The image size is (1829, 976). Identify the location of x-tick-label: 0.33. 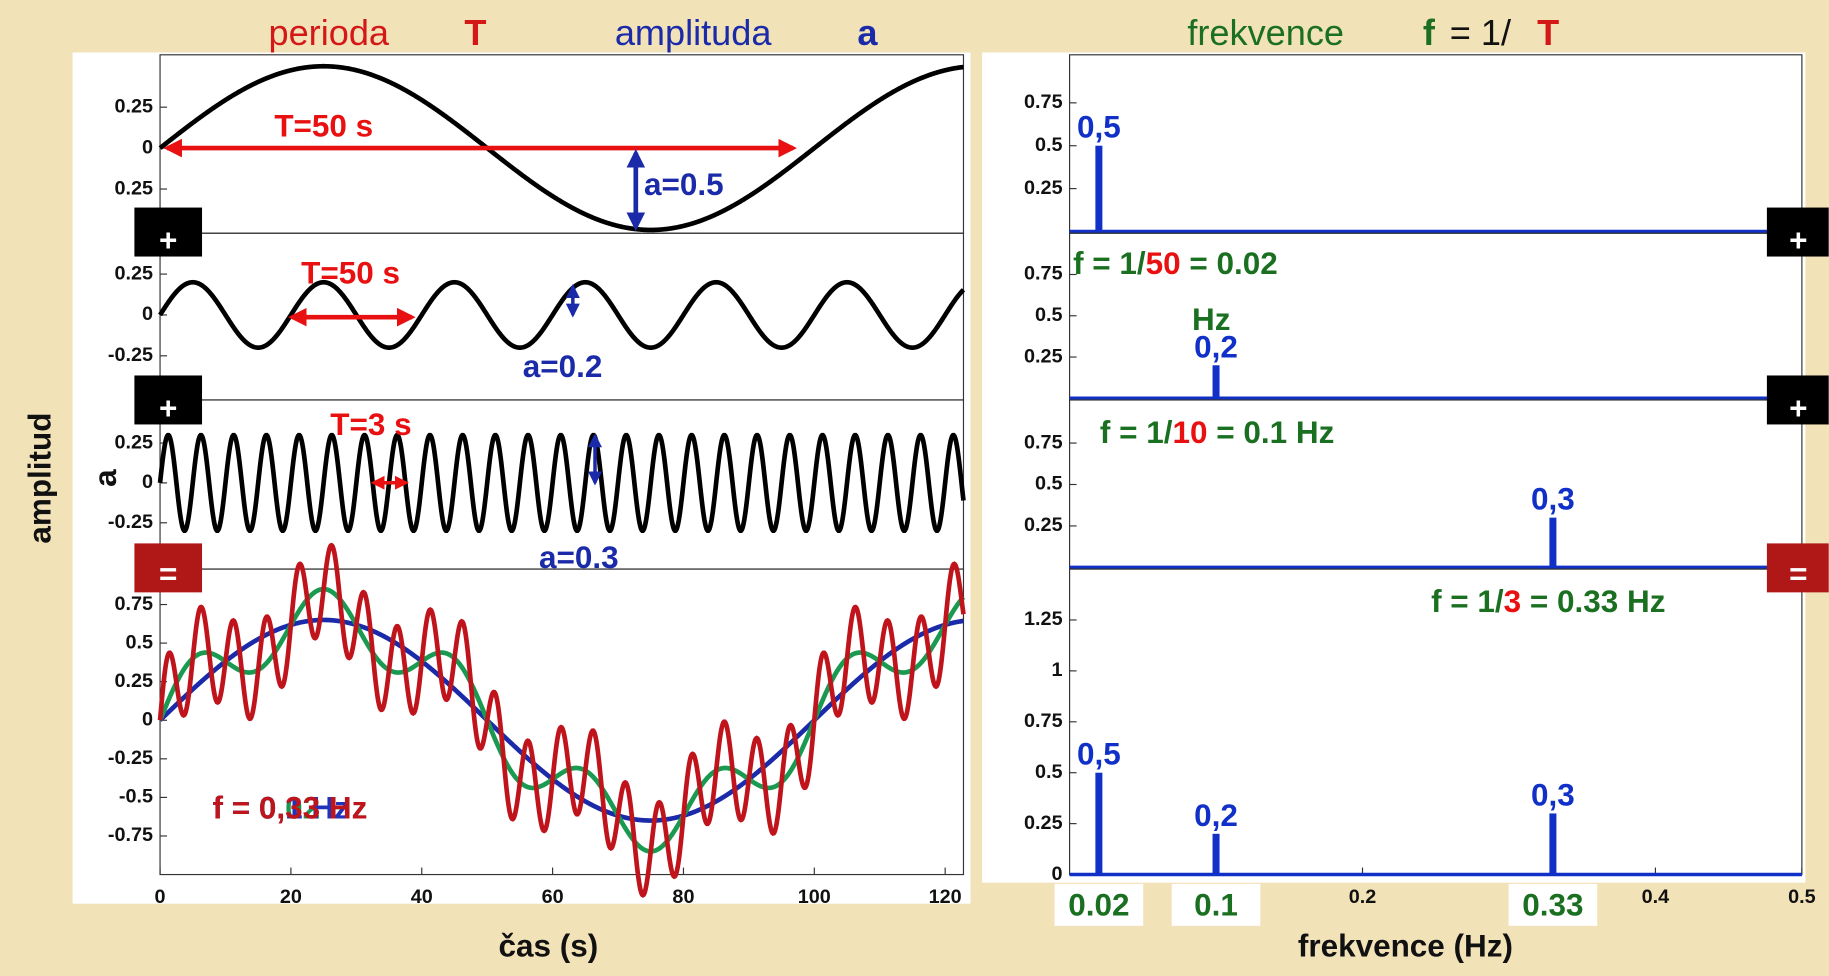
(1552, 905).